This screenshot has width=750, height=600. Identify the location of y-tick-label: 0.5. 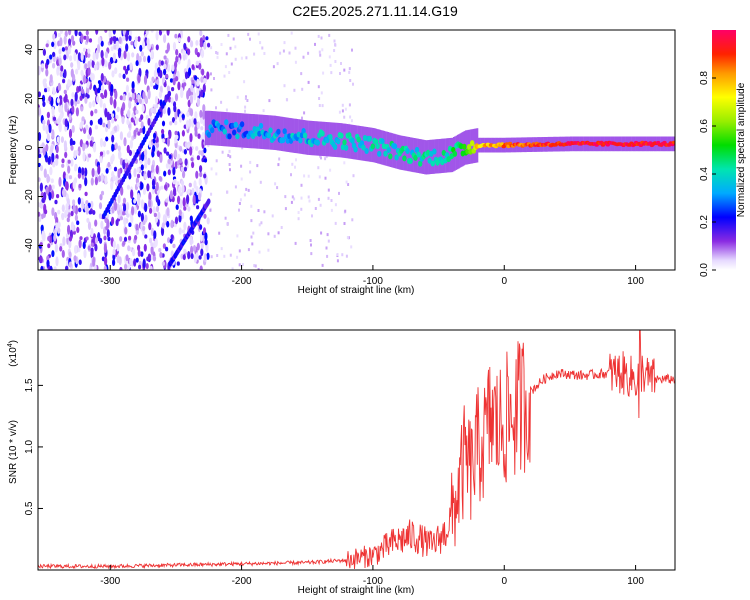
(29, 508).